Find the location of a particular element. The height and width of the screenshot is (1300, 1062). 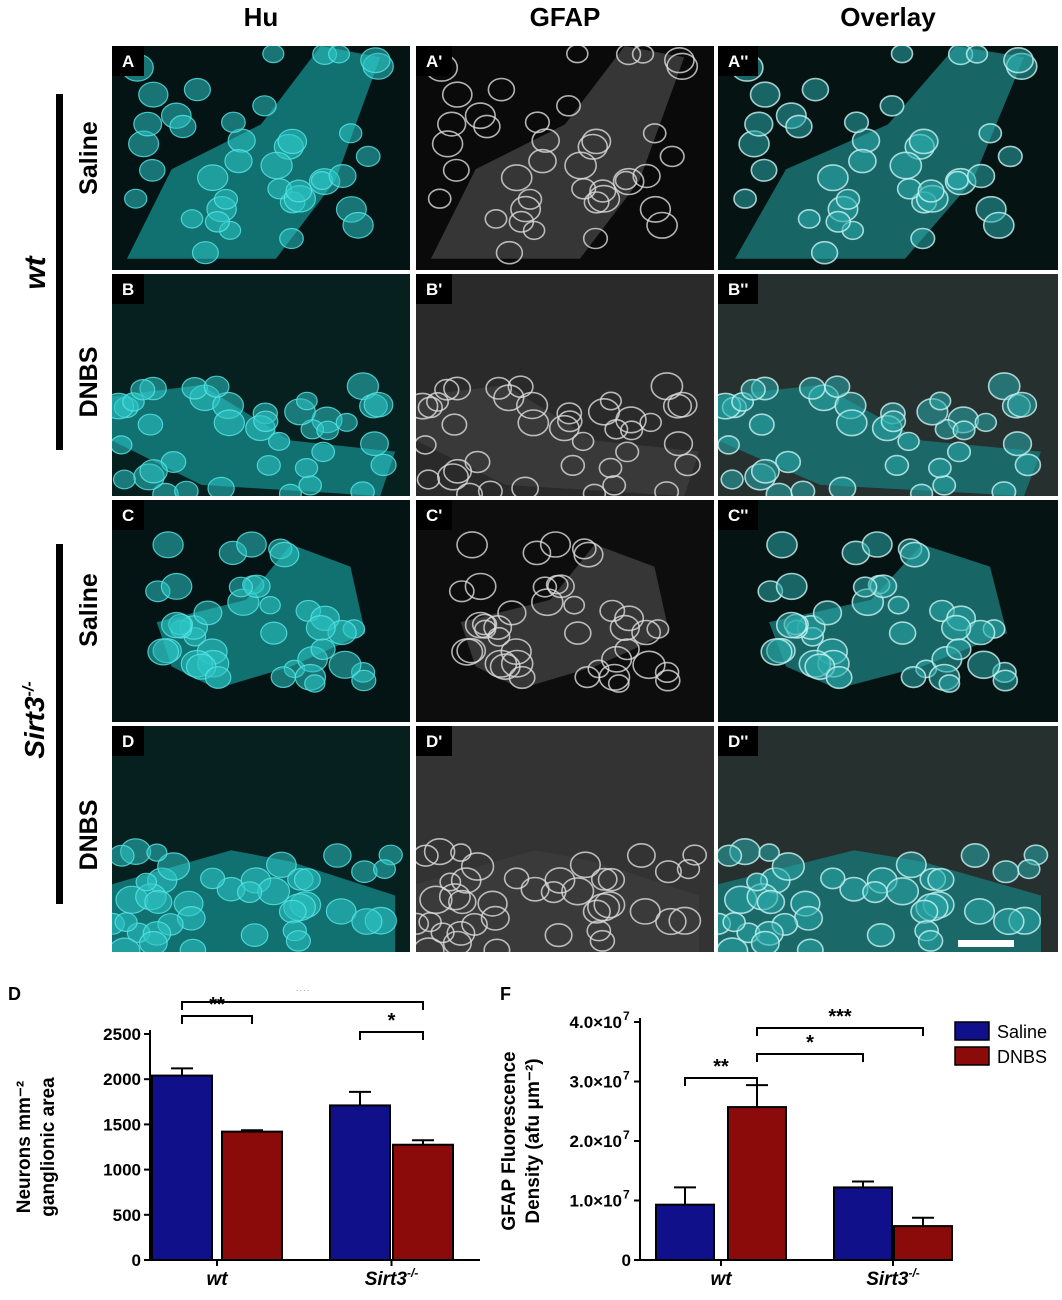

micrograph-panel: B'' is located at coordinates (888, 385).